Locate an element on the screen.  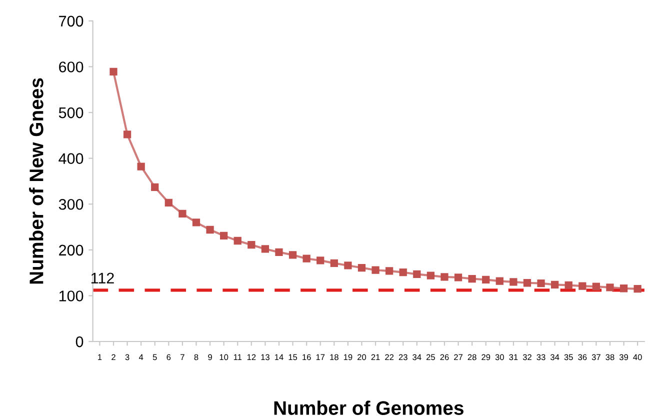
x-tick-label: 28 is located at coordinates (472, 357).